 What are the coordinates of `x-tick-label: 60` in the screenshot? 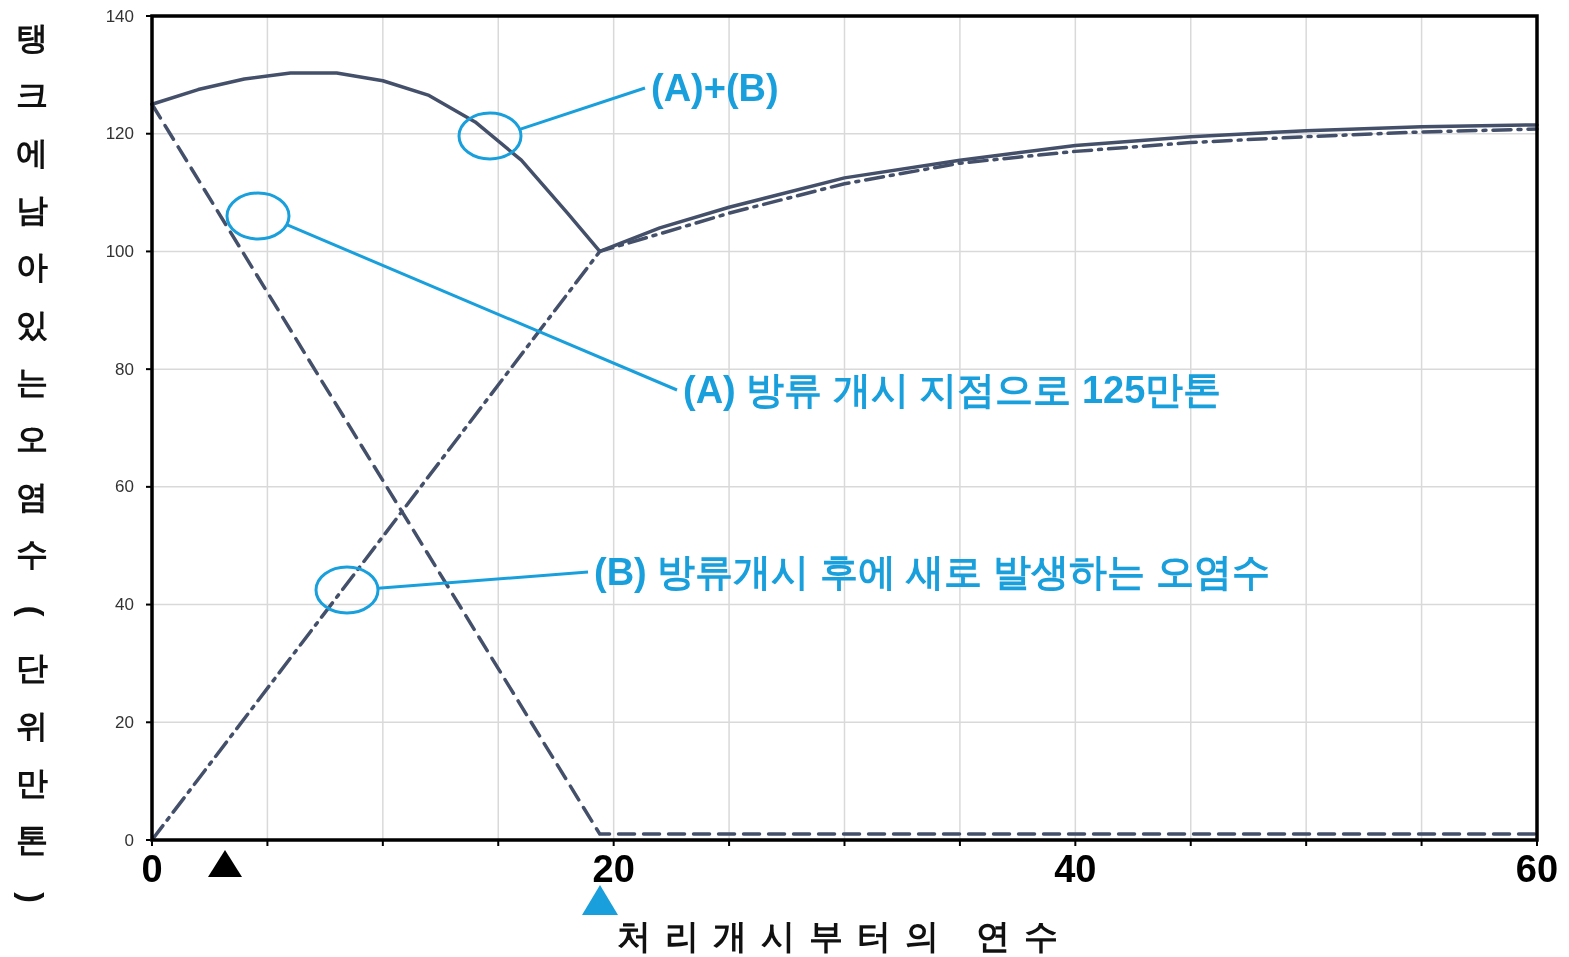 It's located at (1537, 869).